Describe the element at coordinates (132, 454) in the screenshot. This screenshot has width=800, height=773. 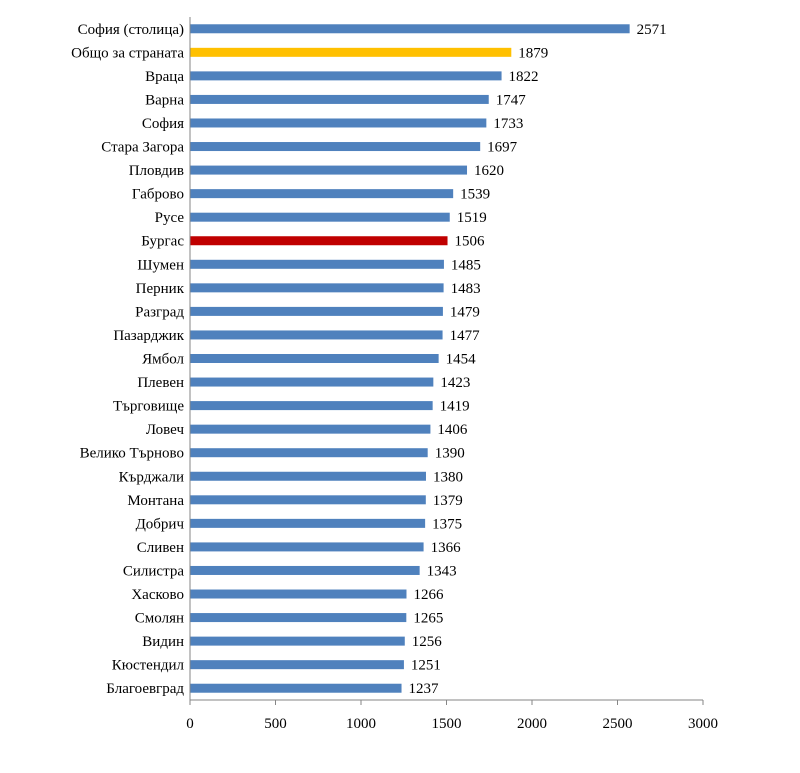
I see `category-label: Велико Търново` at that location.